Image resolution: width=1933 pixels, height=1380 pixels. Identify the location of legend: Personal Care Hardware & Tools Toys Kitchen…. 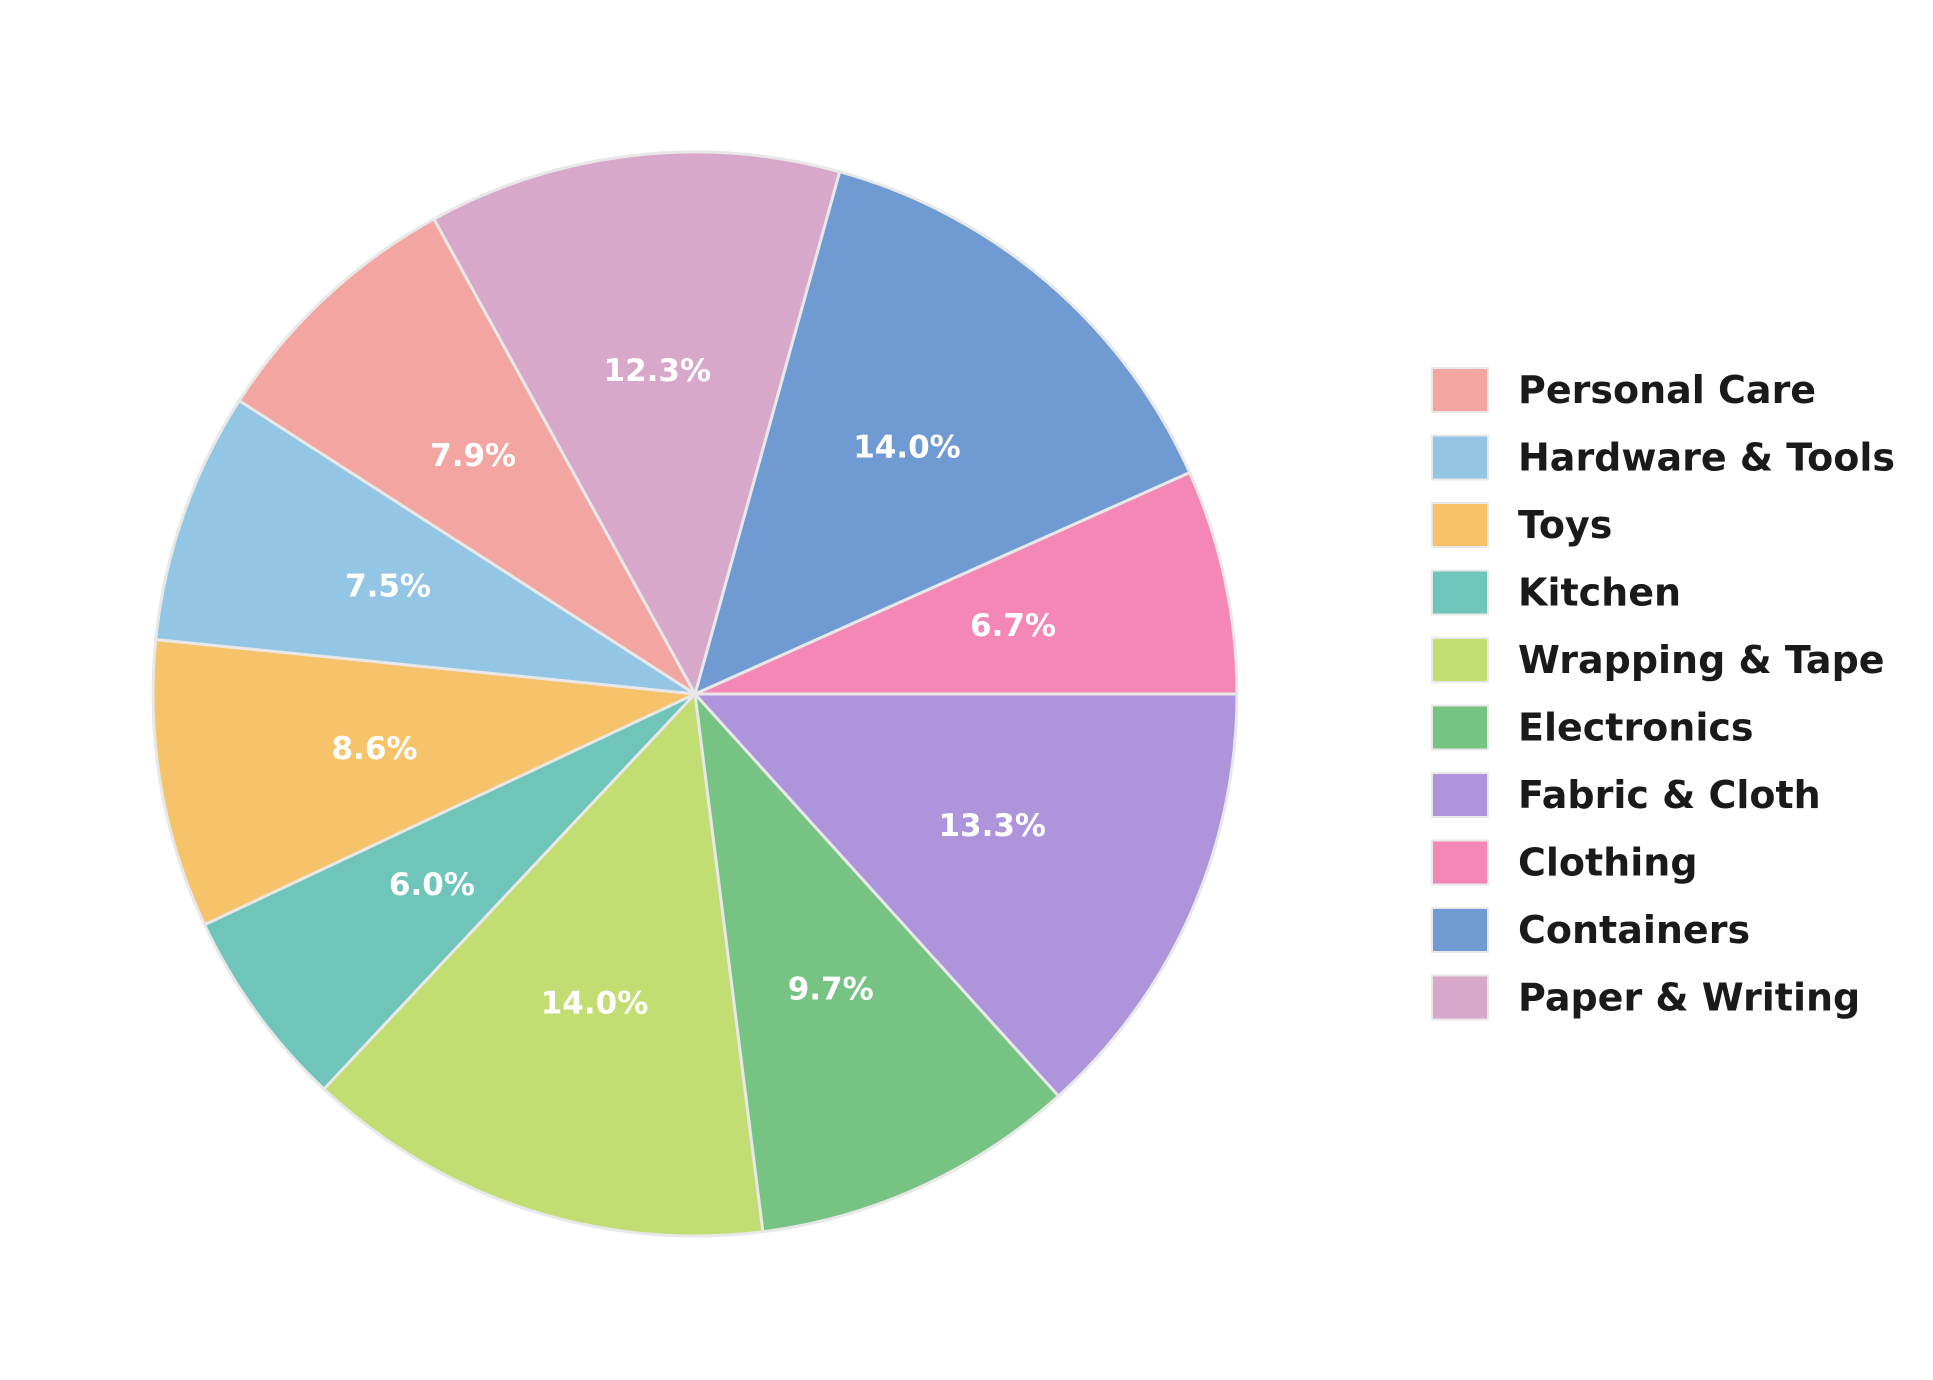
(1663, 694).